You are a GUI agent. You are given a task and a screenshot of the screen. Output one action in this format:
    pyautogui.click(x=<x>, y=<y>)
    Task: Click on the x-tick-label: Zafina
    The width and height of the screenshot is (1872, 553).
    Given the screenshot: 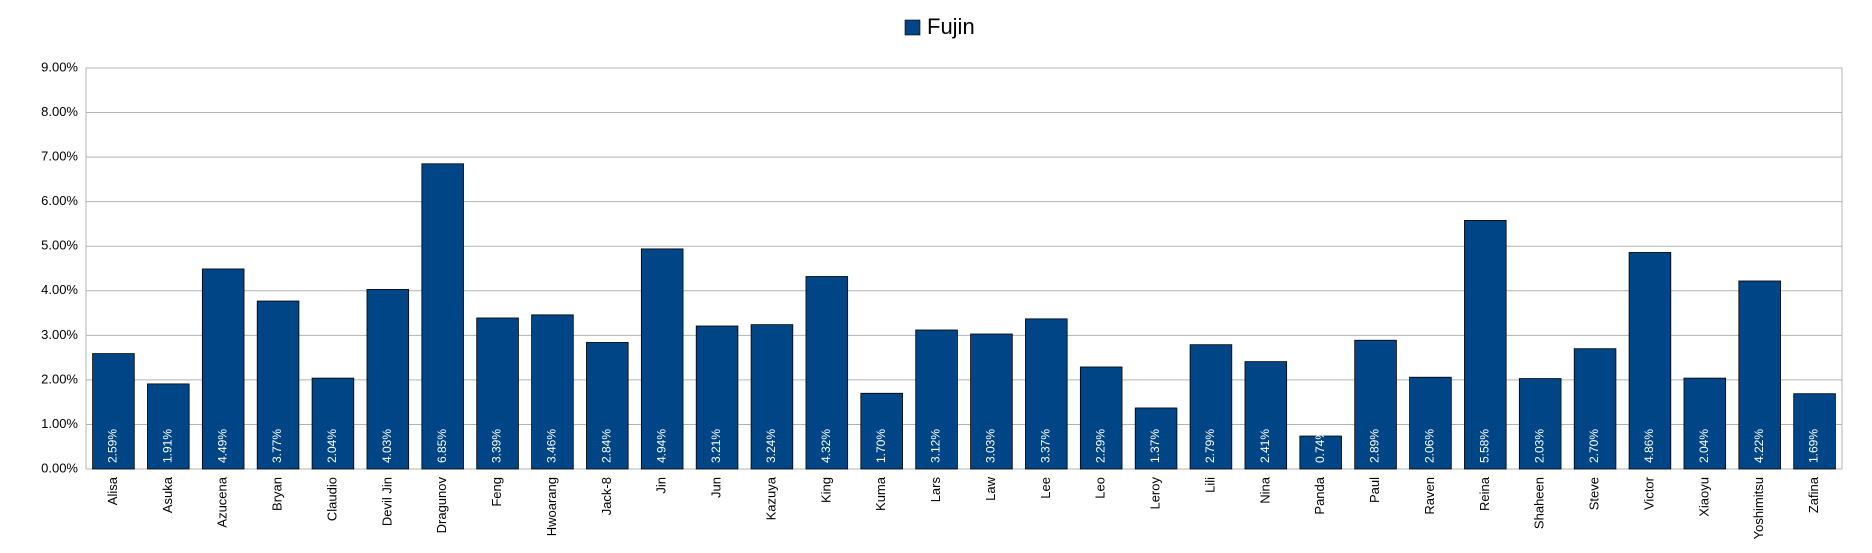 What is the action you would take?
    pyautogui.click(x=1813, y=494)
    